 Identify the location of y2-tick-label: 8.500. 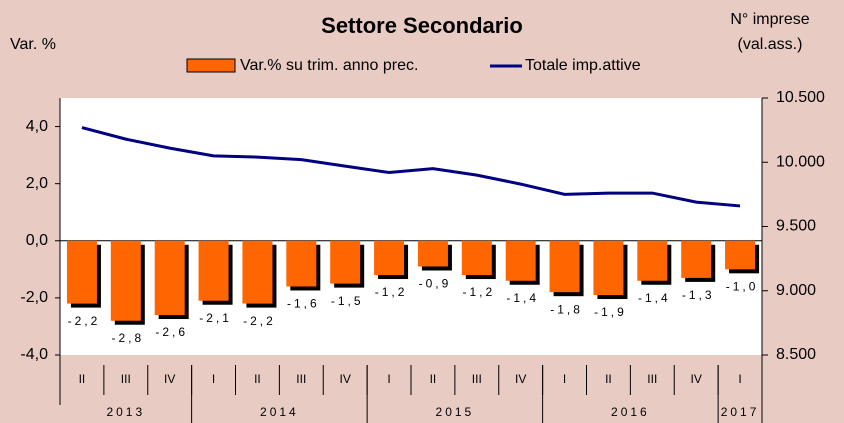
(796, 354).